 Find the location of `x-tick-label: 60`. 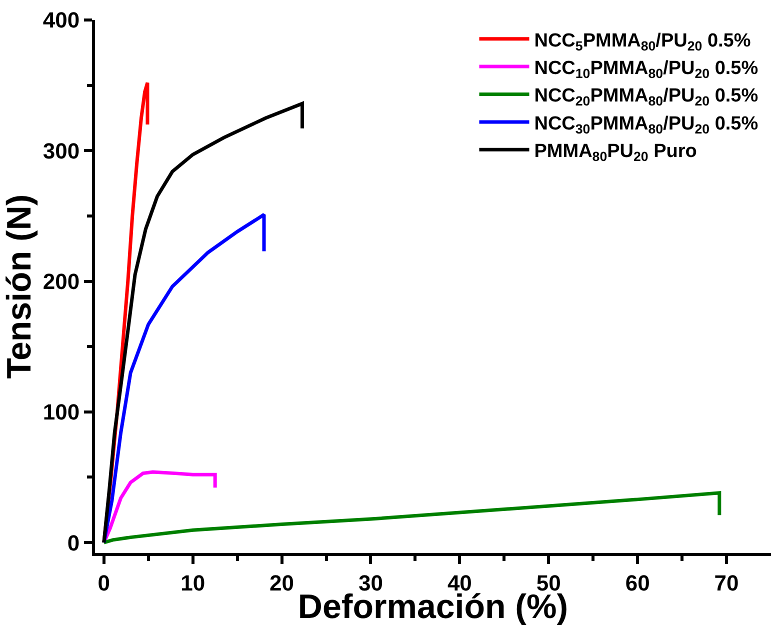

x-tick-label: 60 is located at coordinates (637, 583).